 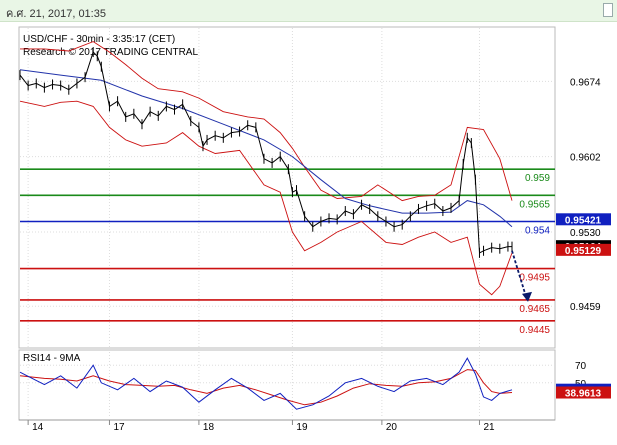 What do you see at coordinates (38, 427) in the screenshot?
I see `x-tick-label: 14` at bounding box center [38, 427].